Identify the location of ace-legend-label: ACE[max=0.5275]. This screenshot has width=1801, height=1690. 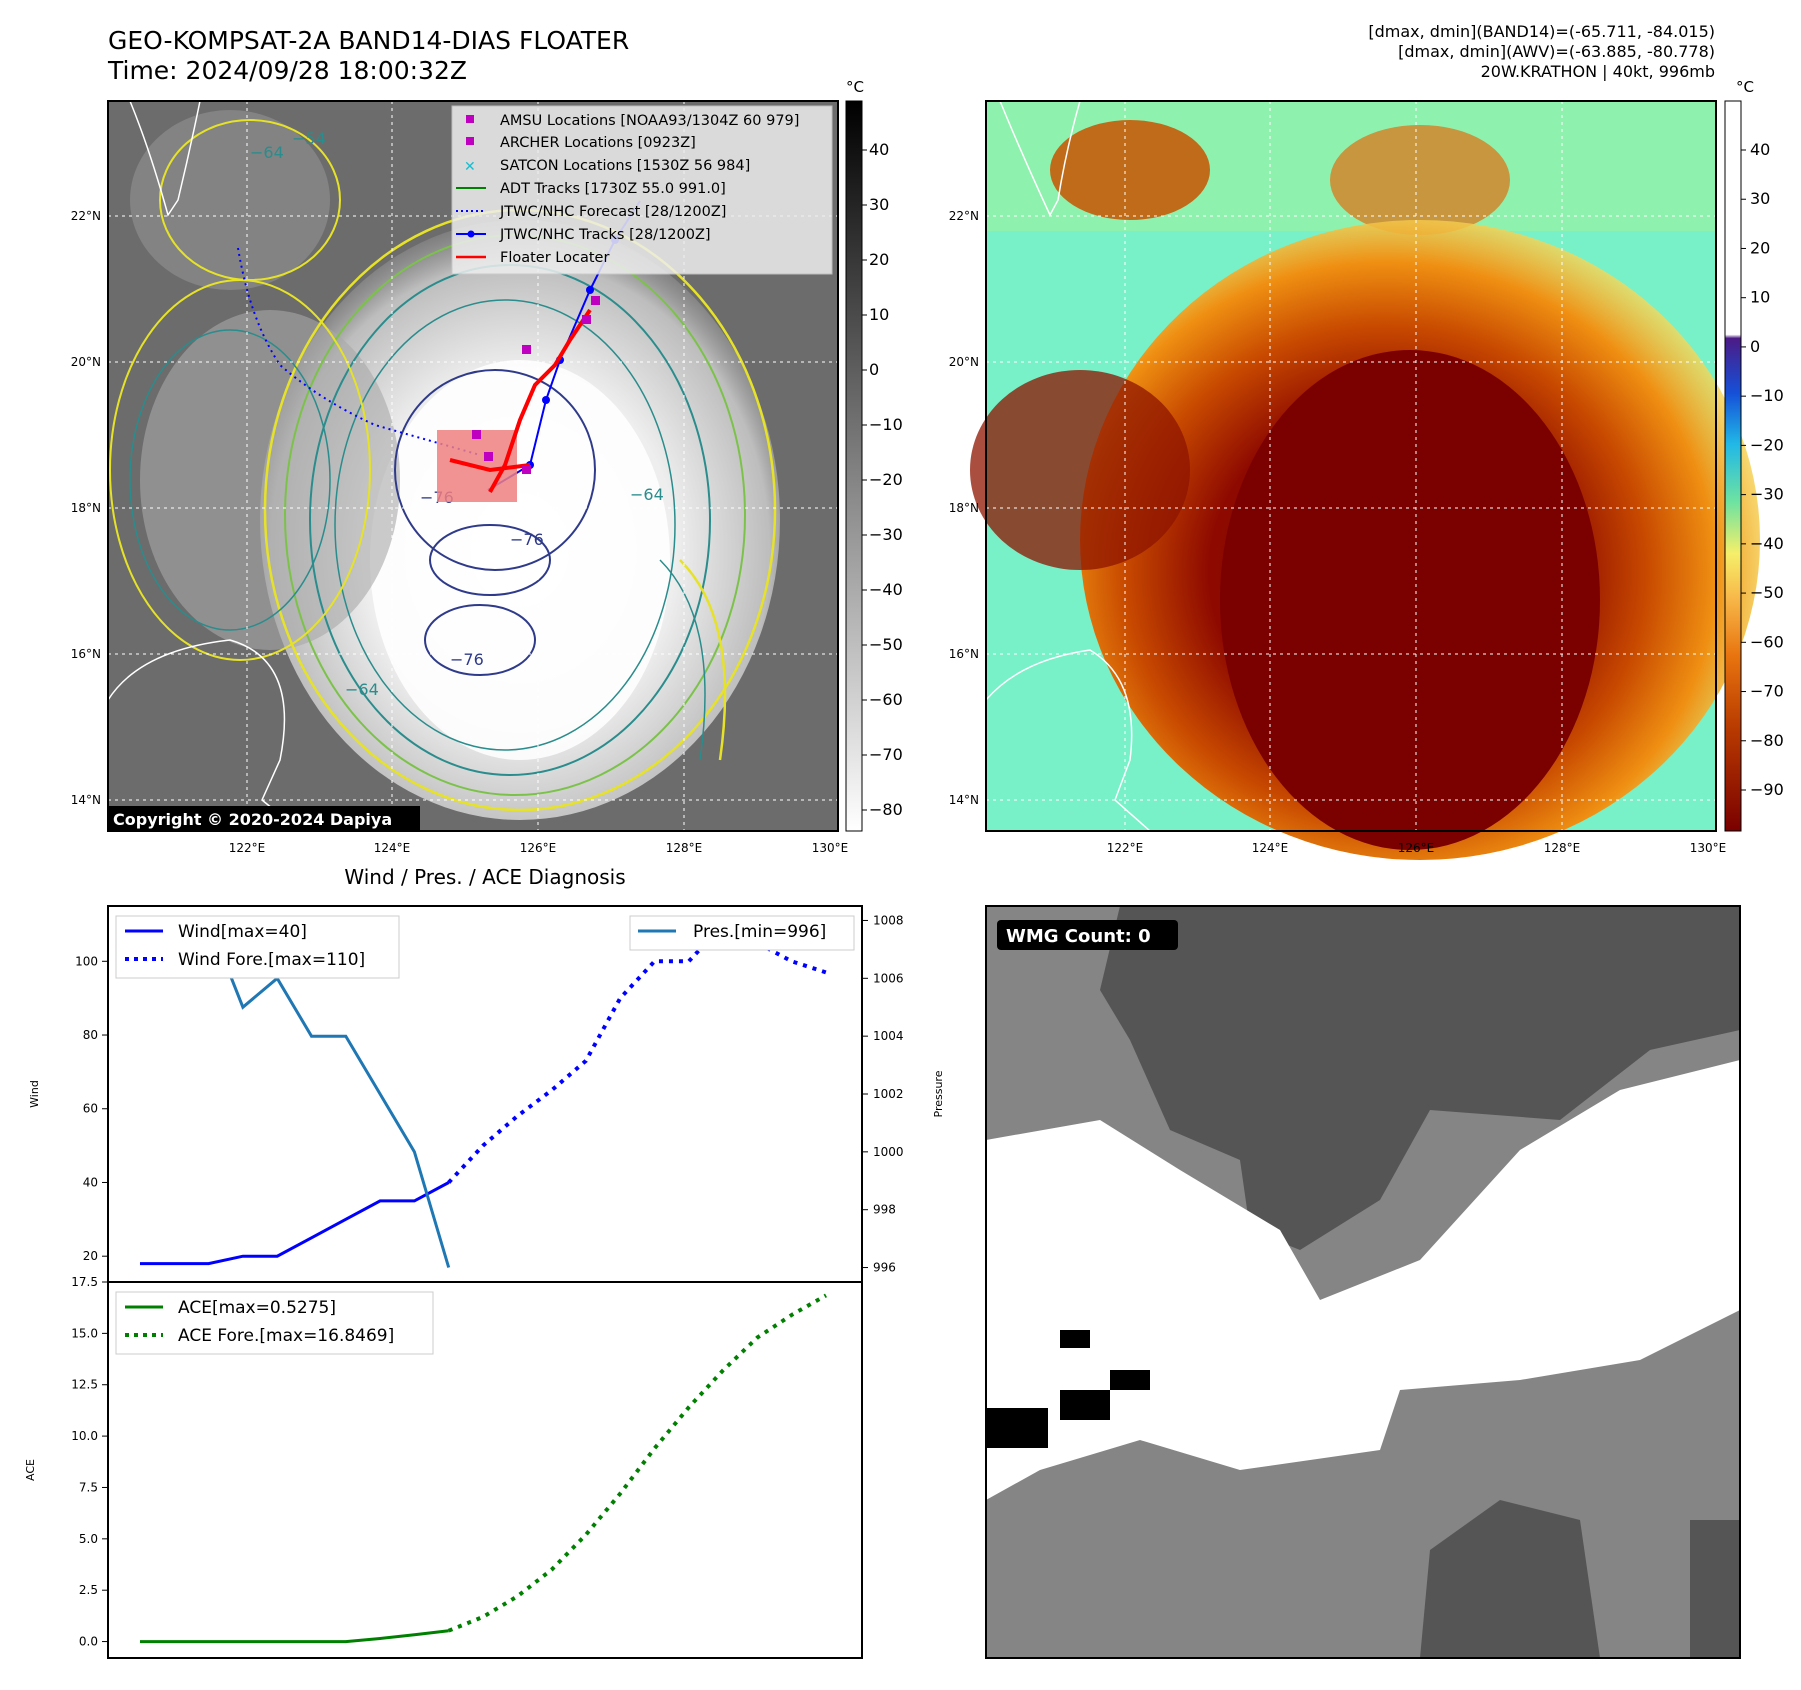
(257, 1308).